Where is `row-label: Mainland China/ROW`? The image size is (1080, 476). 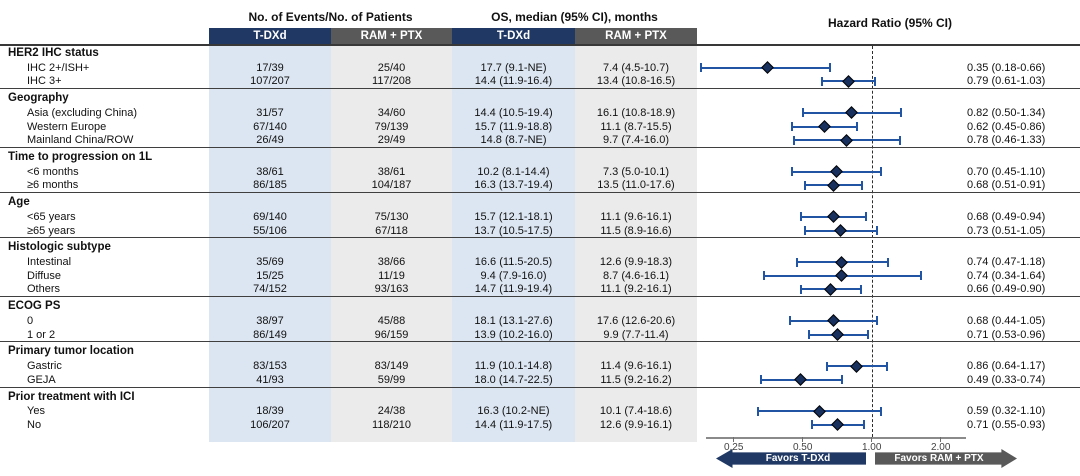
row-label: Mainland China/ROW is located at coordinates (80, 140).